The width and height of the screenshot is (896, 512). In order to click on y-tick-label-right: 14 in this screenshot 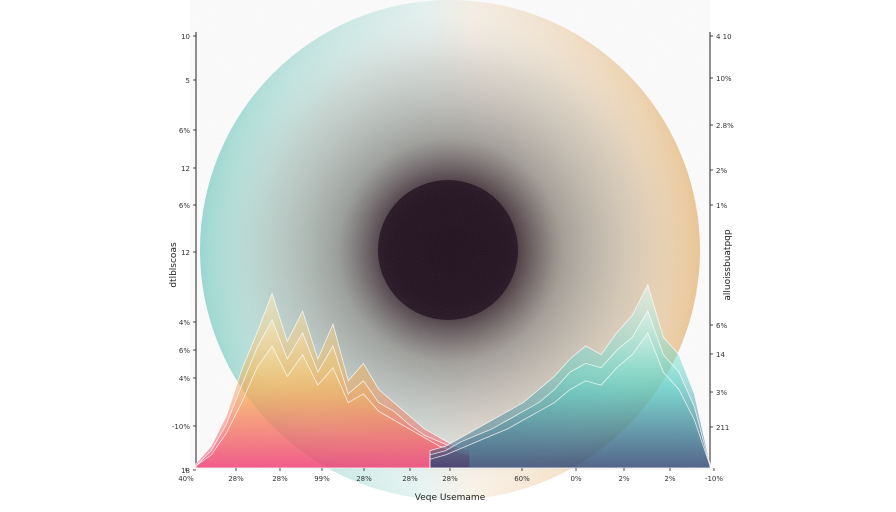, I will do `click(720, 355)`.